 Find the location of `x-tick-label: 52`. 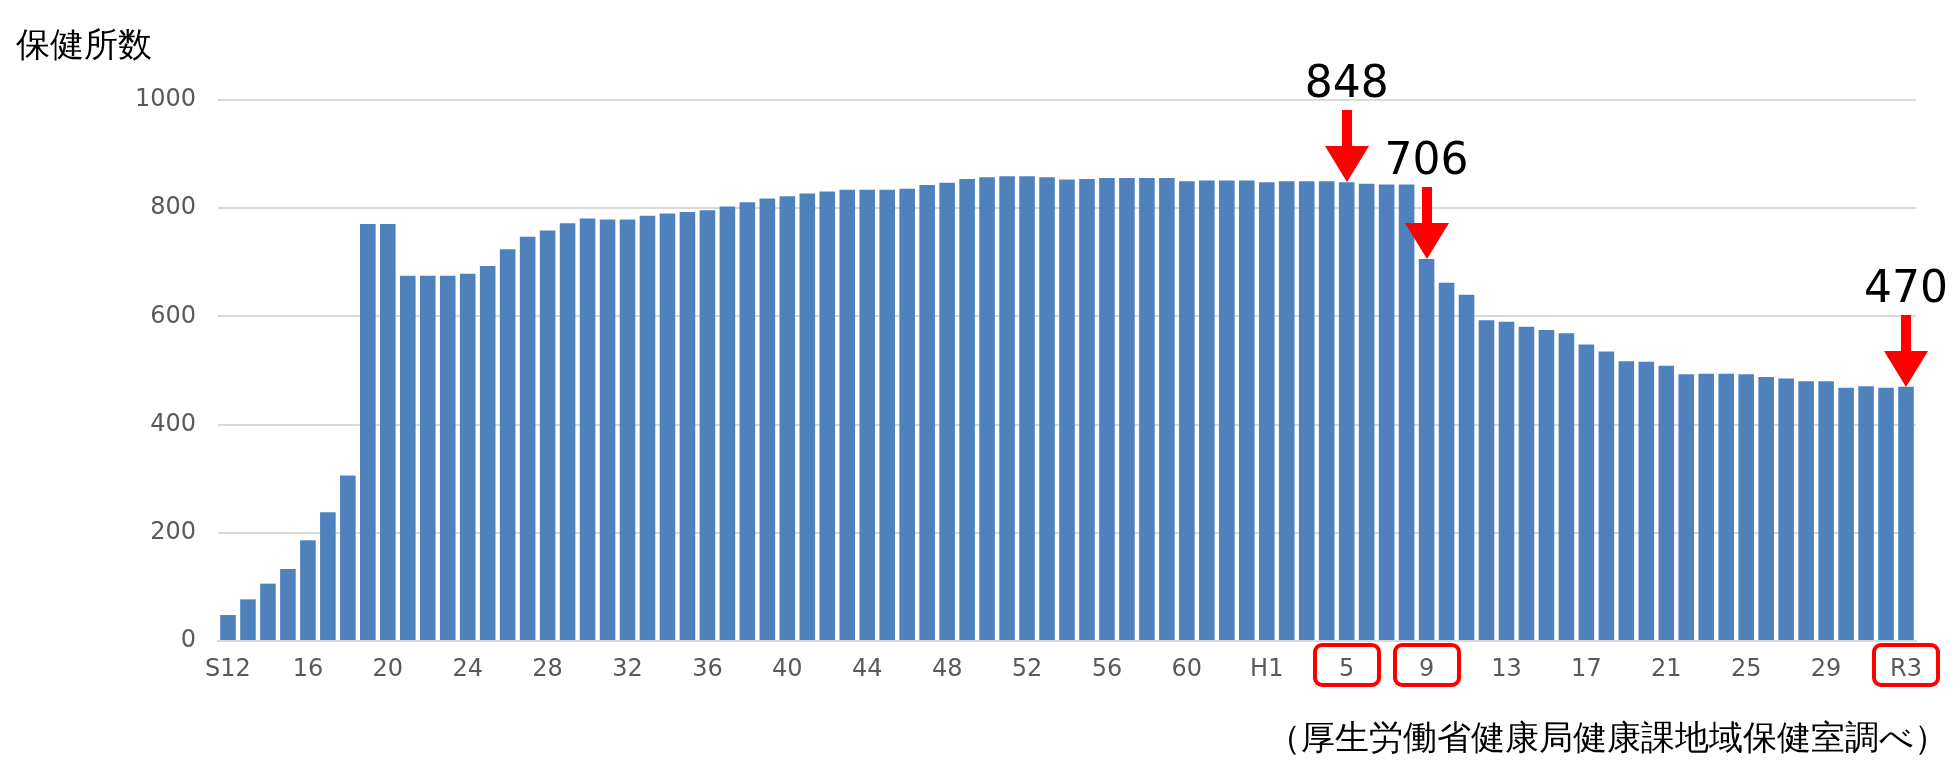

x-tick-label: 52 is located at coordinates (1027, 667).